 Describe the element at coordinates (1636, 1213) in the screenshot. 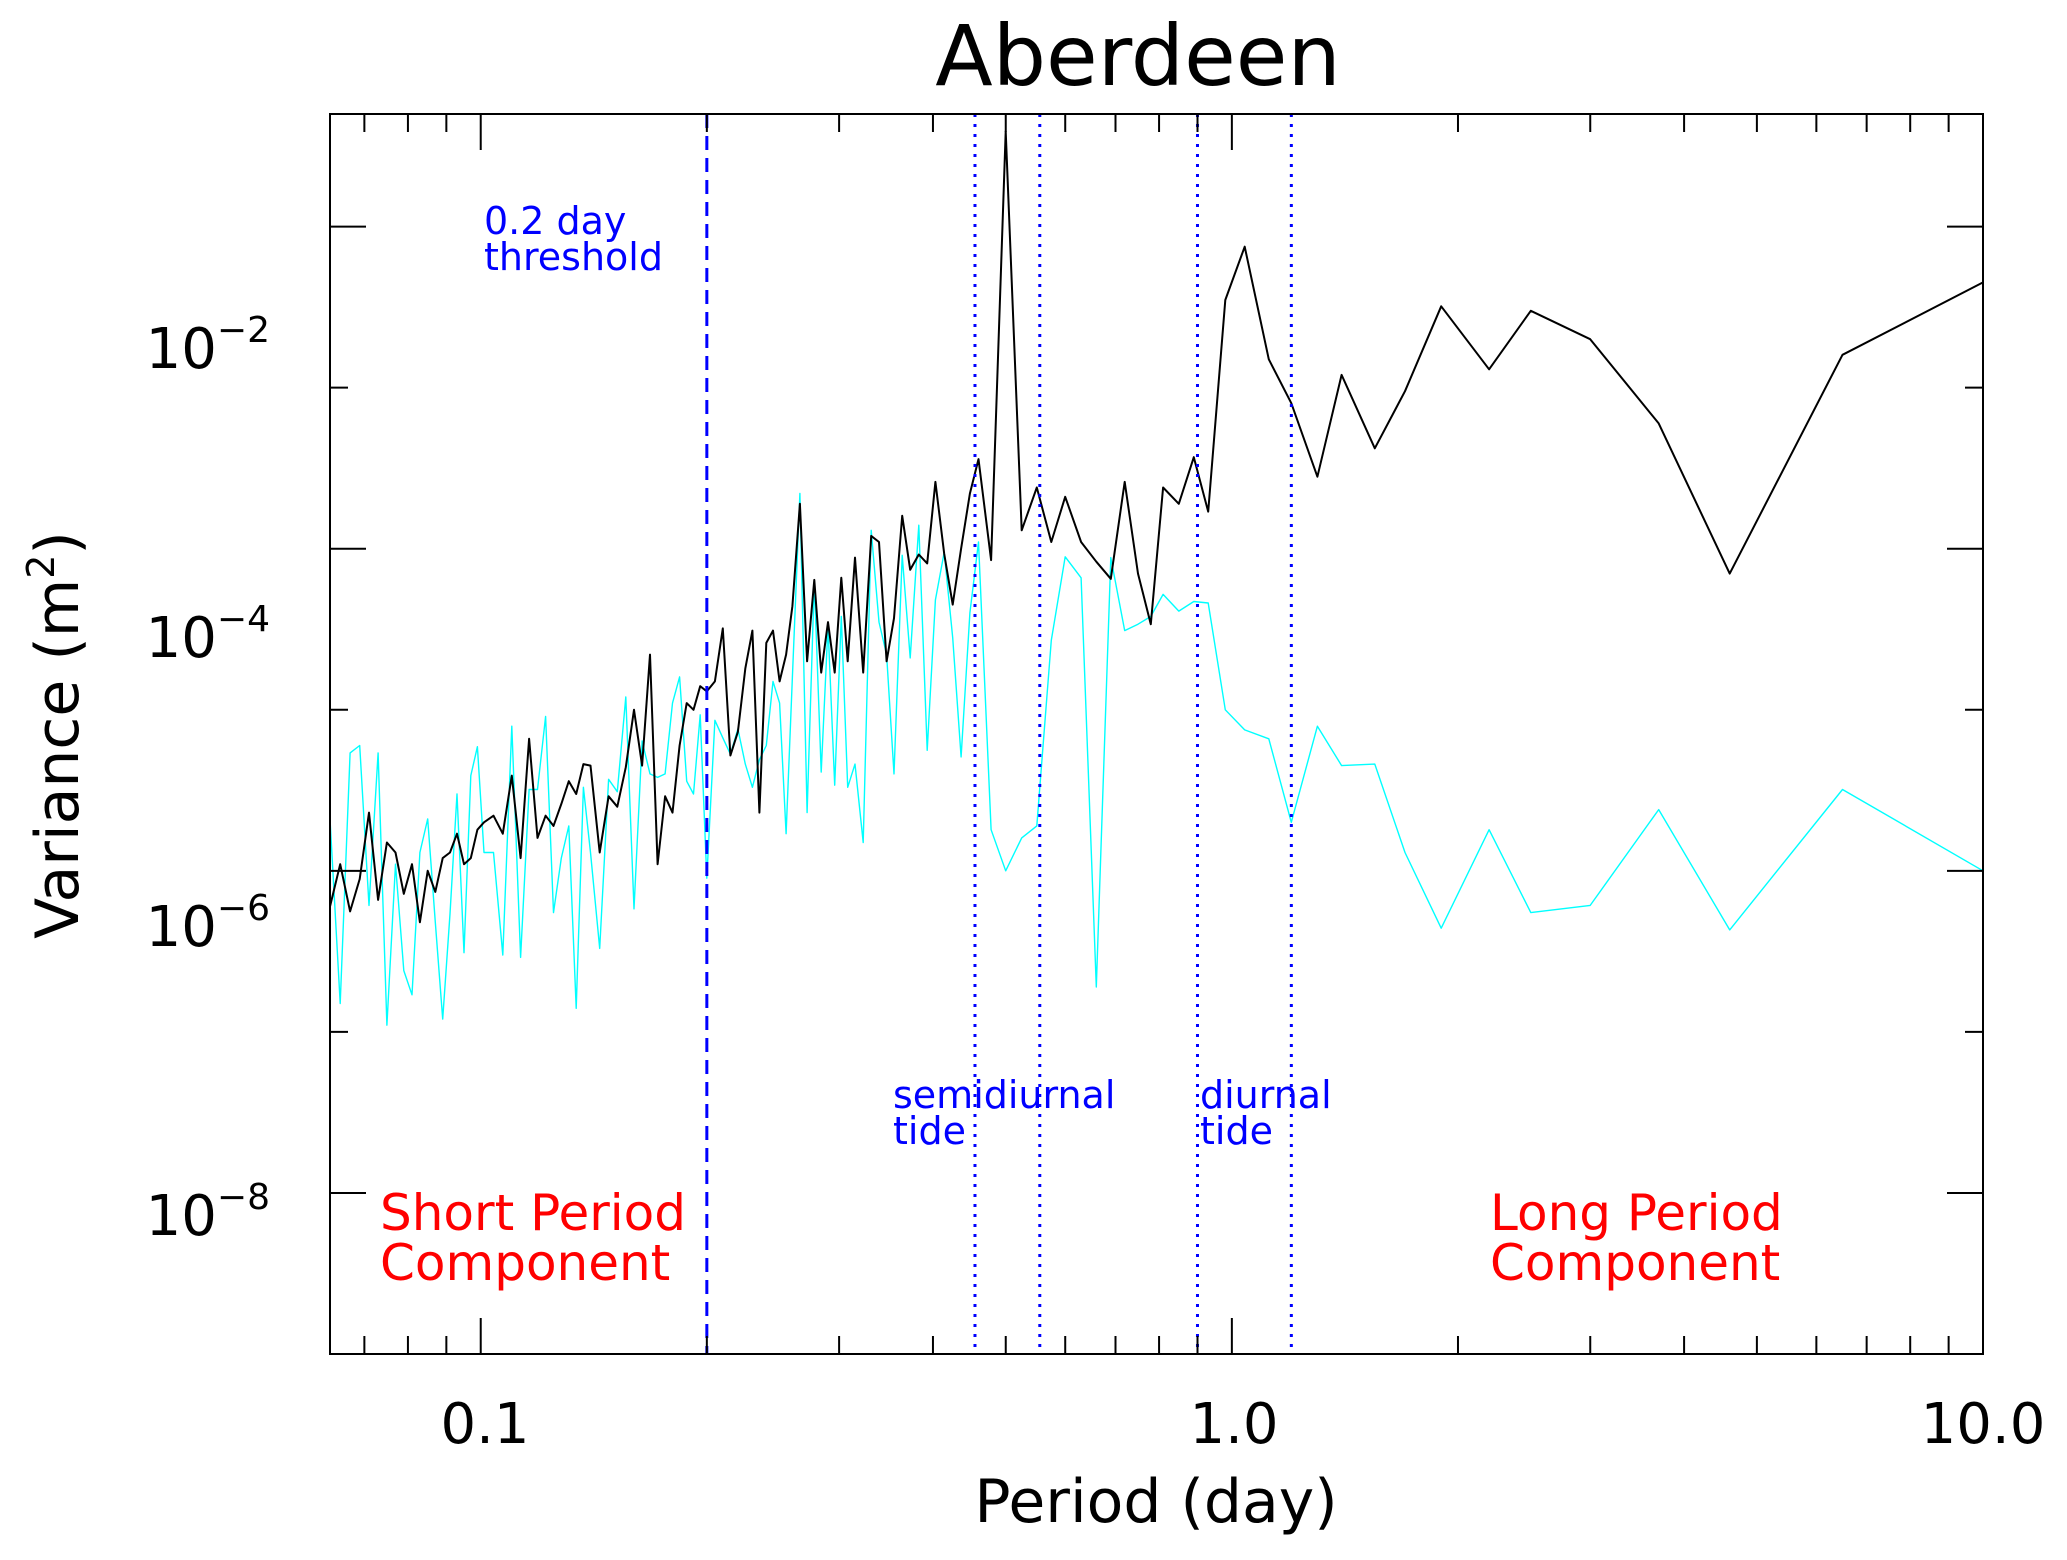

I see `long-period-annotation-line: Long Period` at that location.